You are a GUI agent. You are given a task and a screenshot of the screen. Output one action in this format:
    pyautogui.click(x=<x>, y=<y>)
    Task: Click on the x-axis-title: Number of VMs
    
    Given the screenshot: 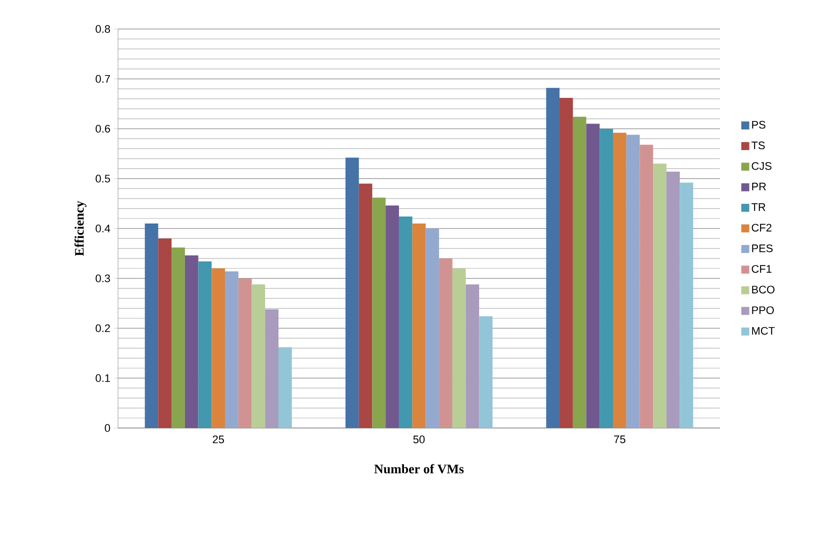 What is the action you would take?
    pyautogui.click(x=419, y=469)
    